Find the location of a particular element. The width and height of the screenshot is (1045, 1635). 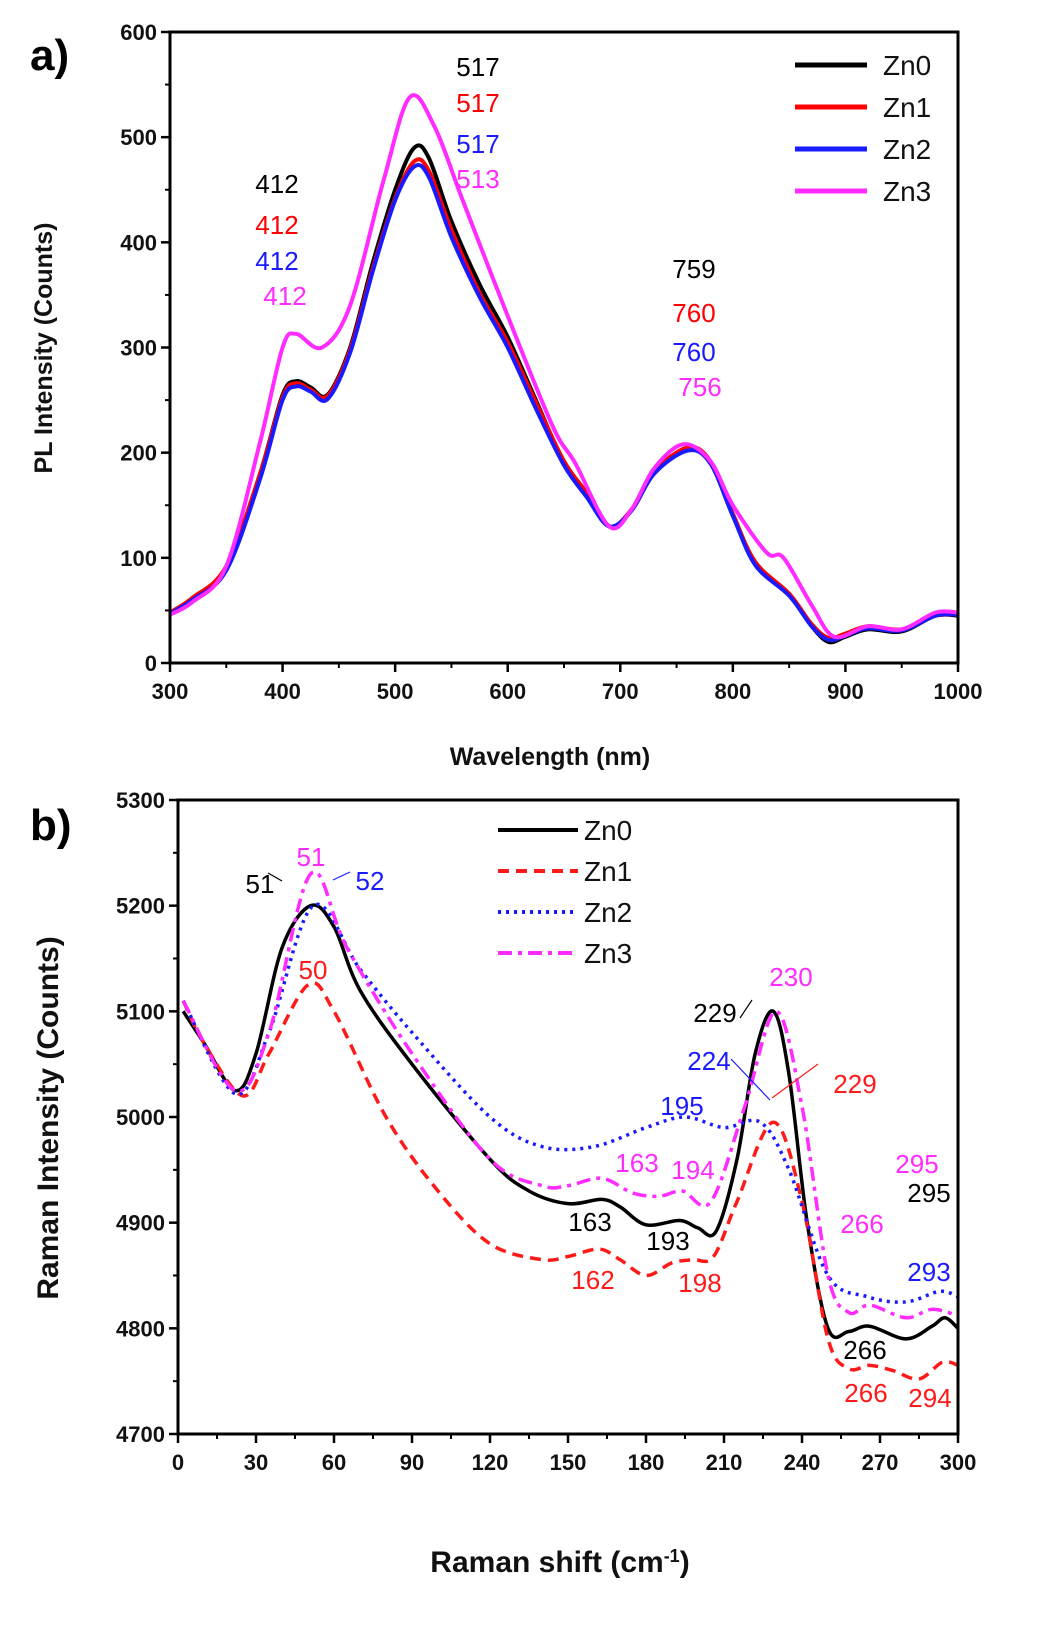

panel-label: a) is located at coordinates (49, 55).